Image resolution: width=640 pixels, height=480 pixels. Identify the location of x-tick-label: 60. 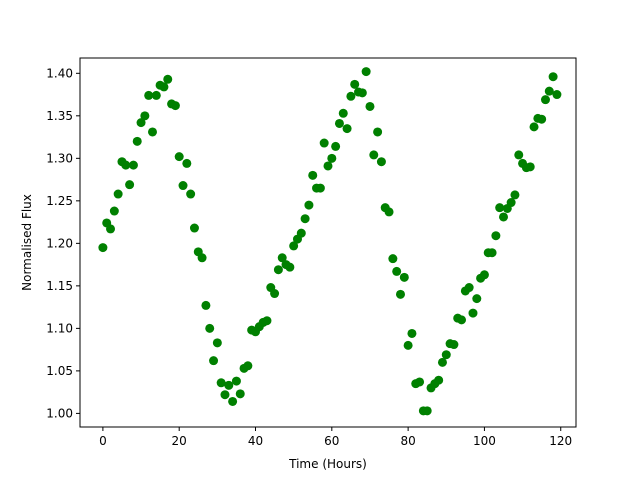
(331, 441).